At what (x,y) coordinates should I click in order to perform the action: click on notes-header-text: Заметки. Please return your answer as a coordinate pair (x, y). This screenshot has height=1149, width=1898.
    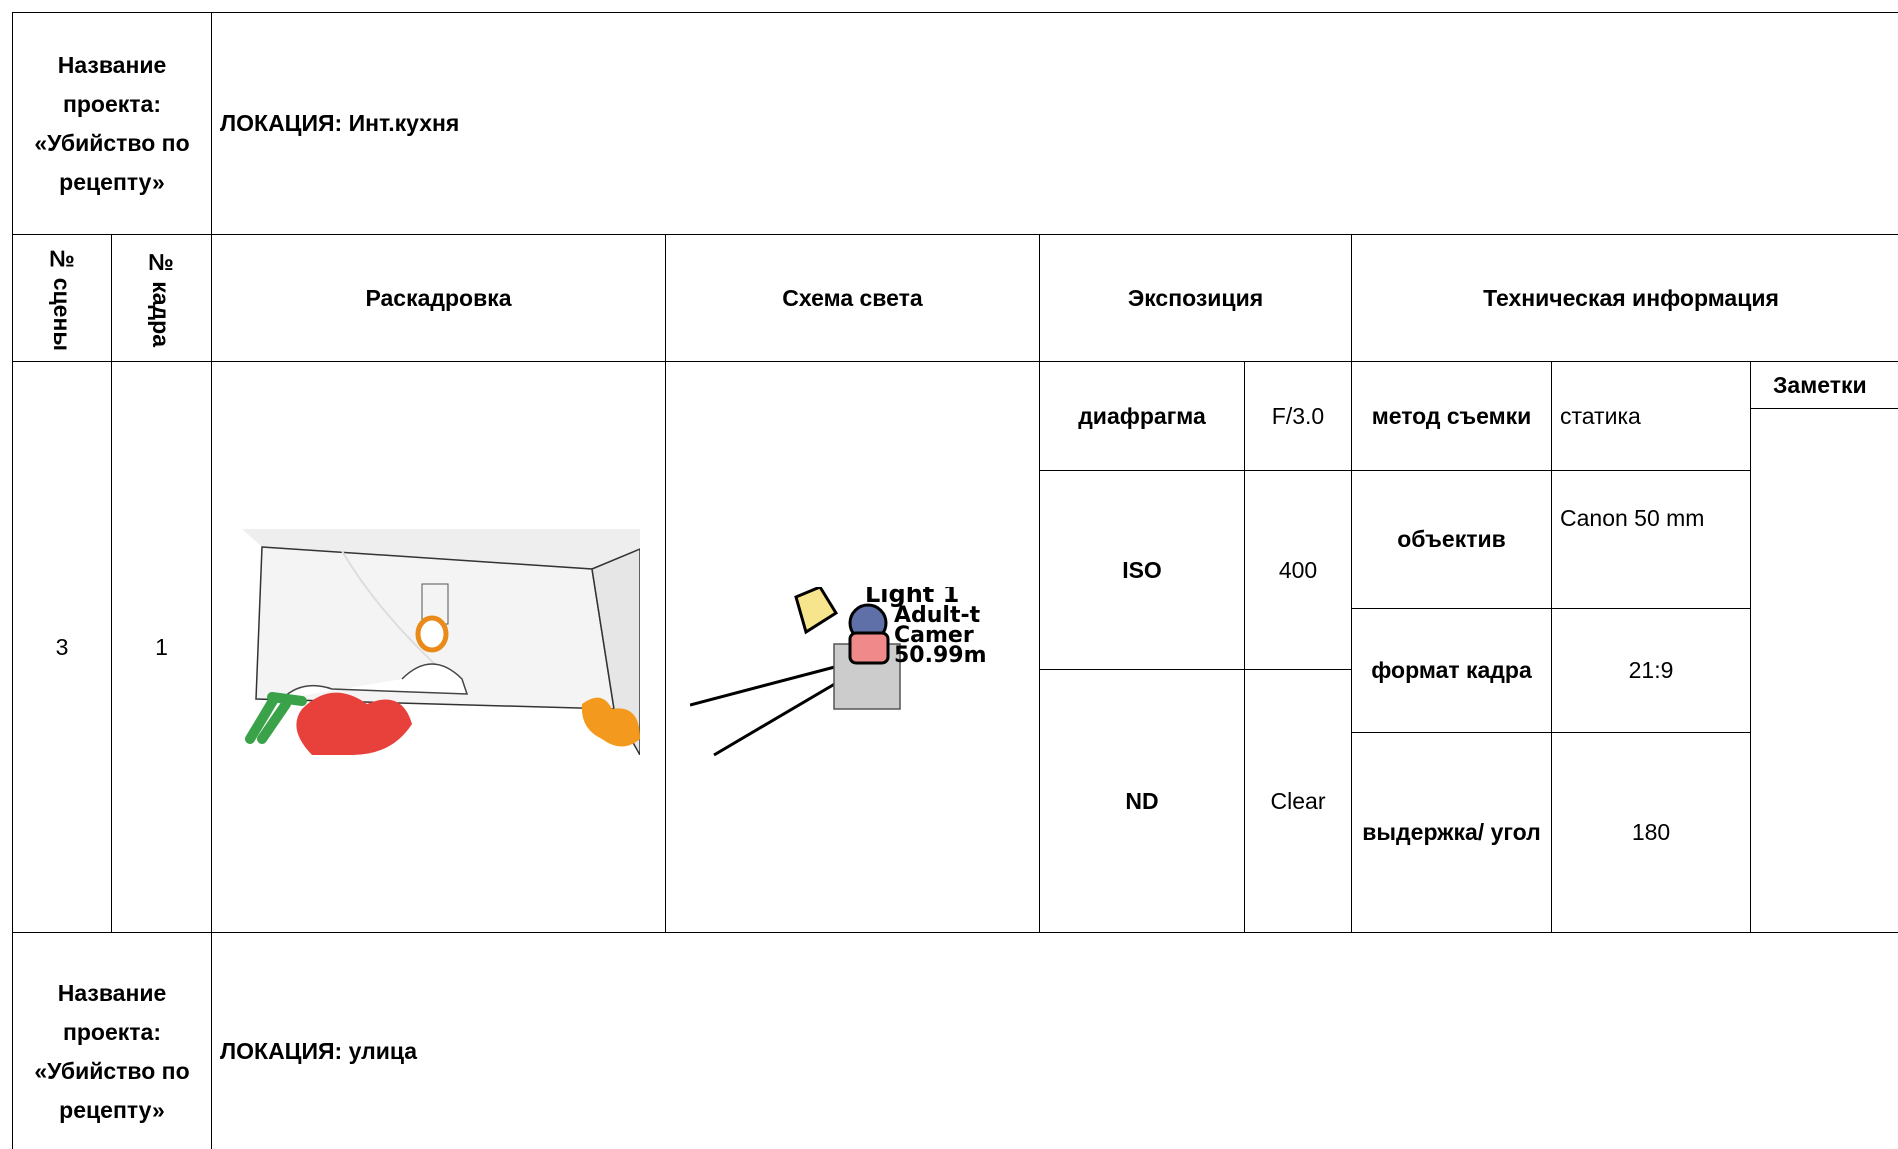
    Looking at the image, I should click on (1820, 384).